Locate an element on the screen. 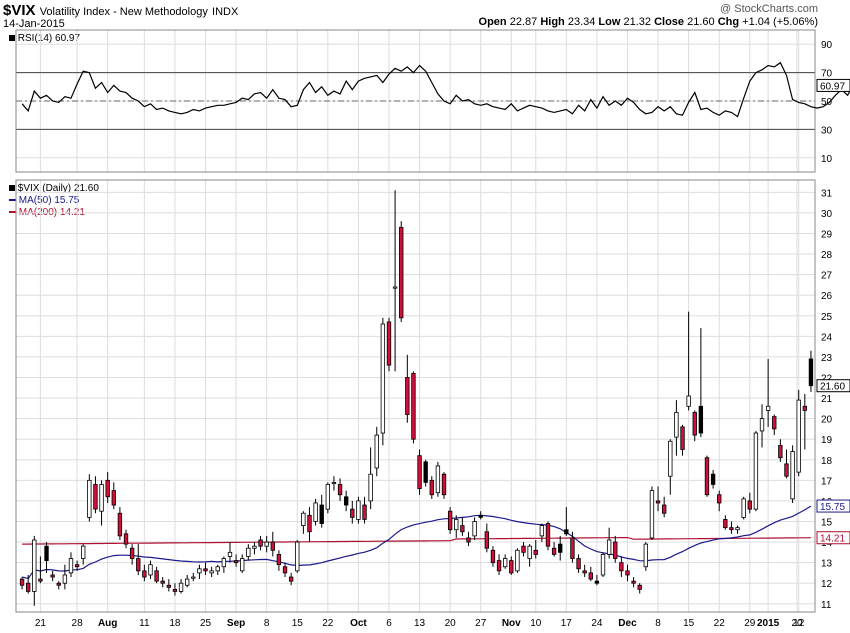  x-tick-label: 11 is located at coordinates (144, 623).